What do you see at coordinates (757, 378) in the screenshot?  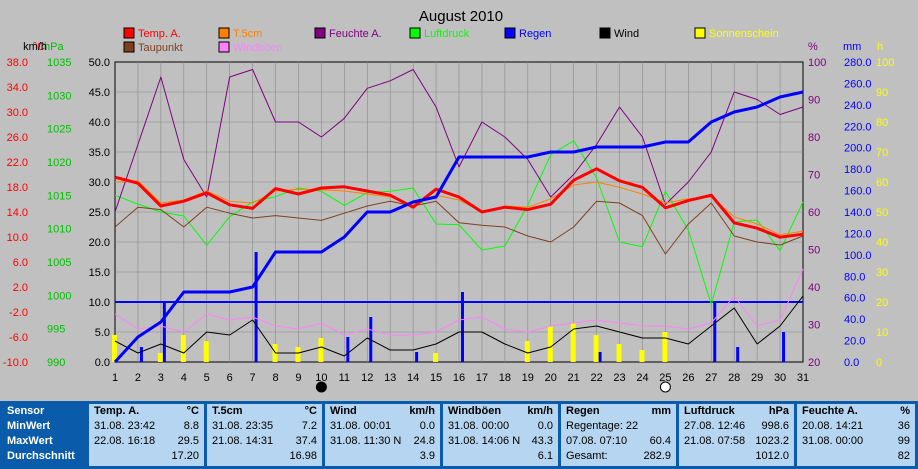 I see `x-tick-label: 29` at bounding box center [757, 378].